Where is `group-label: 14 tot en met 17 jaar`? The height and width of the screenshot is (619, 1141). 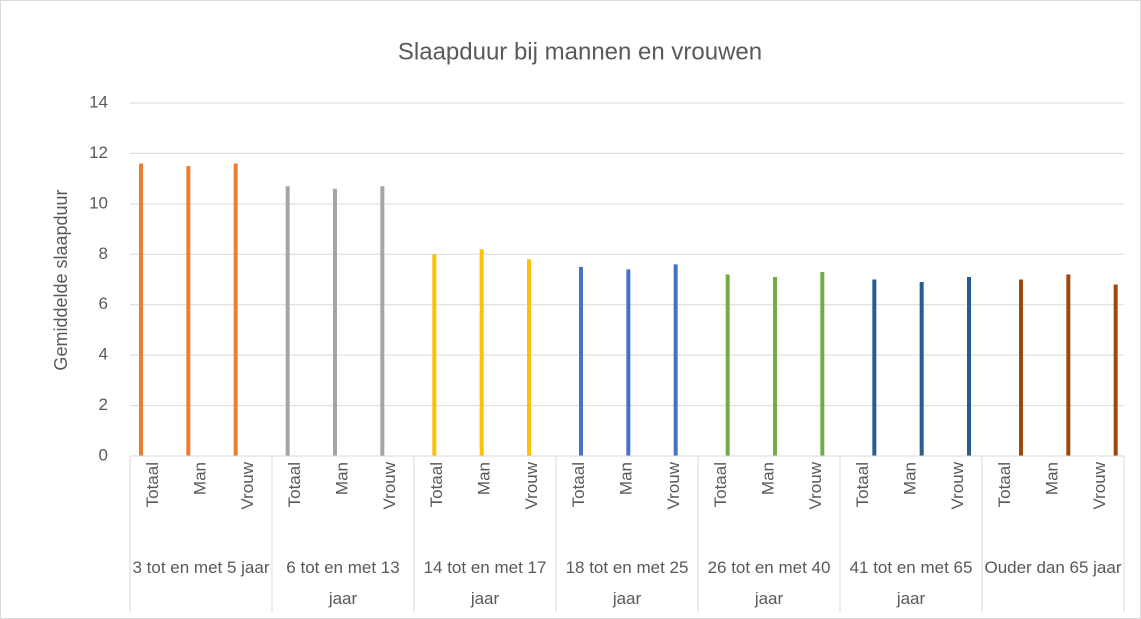
group-label: 14 tot en met 17 jaar is located at coordinates (485, 583).